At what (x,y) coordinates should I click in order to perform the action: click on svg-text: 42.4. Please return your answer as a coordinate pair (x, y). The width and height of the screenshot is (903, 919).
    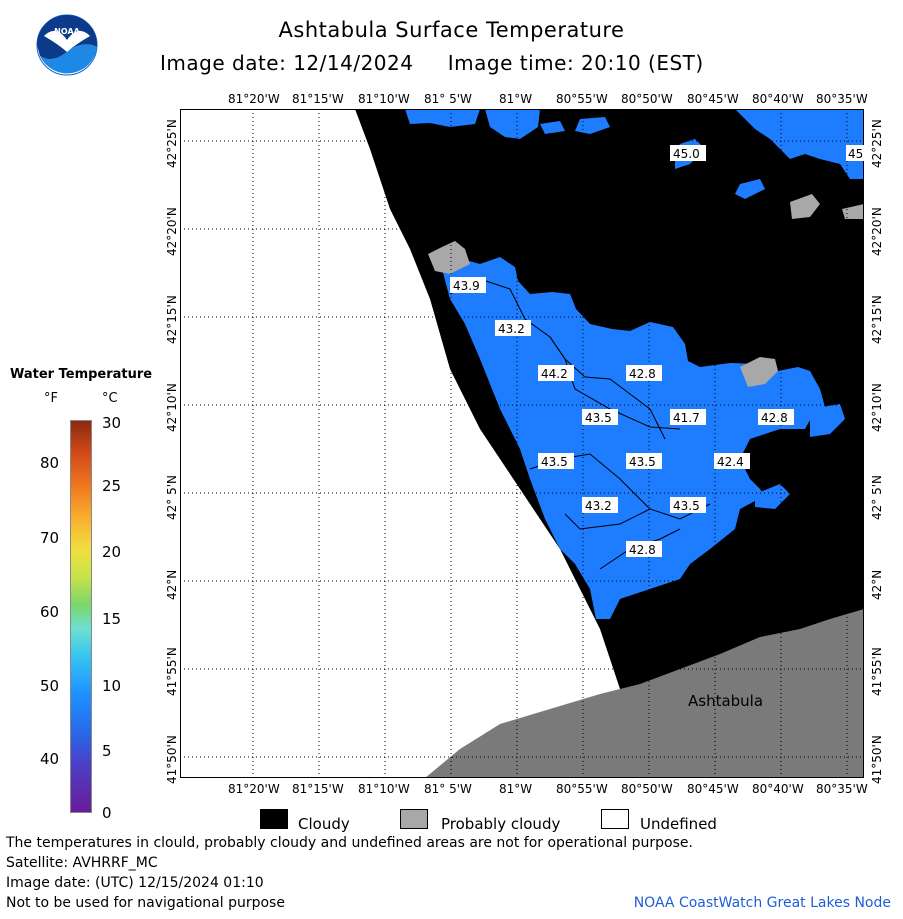
    Looking at the image, I should click on (730, 462).